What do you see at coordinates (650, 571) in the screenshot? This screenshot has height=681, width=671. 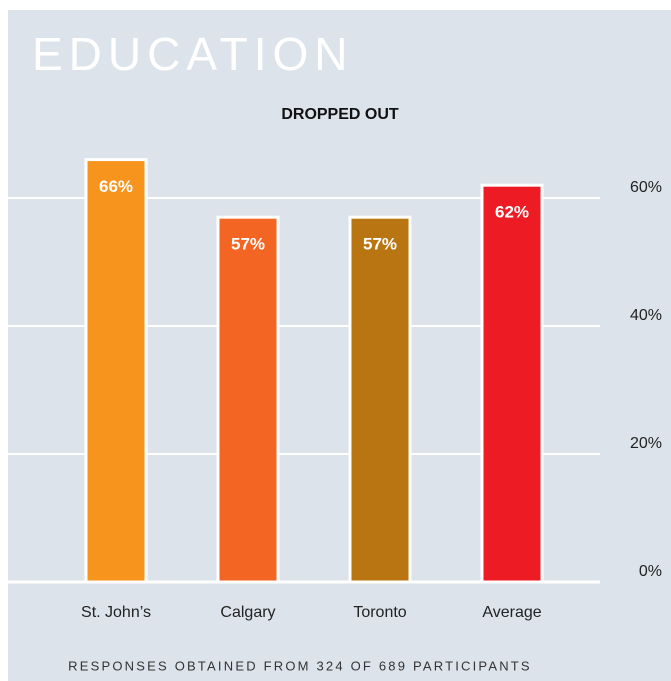 I see `y-tick-label: 0%` at bounding box center [650, 571].